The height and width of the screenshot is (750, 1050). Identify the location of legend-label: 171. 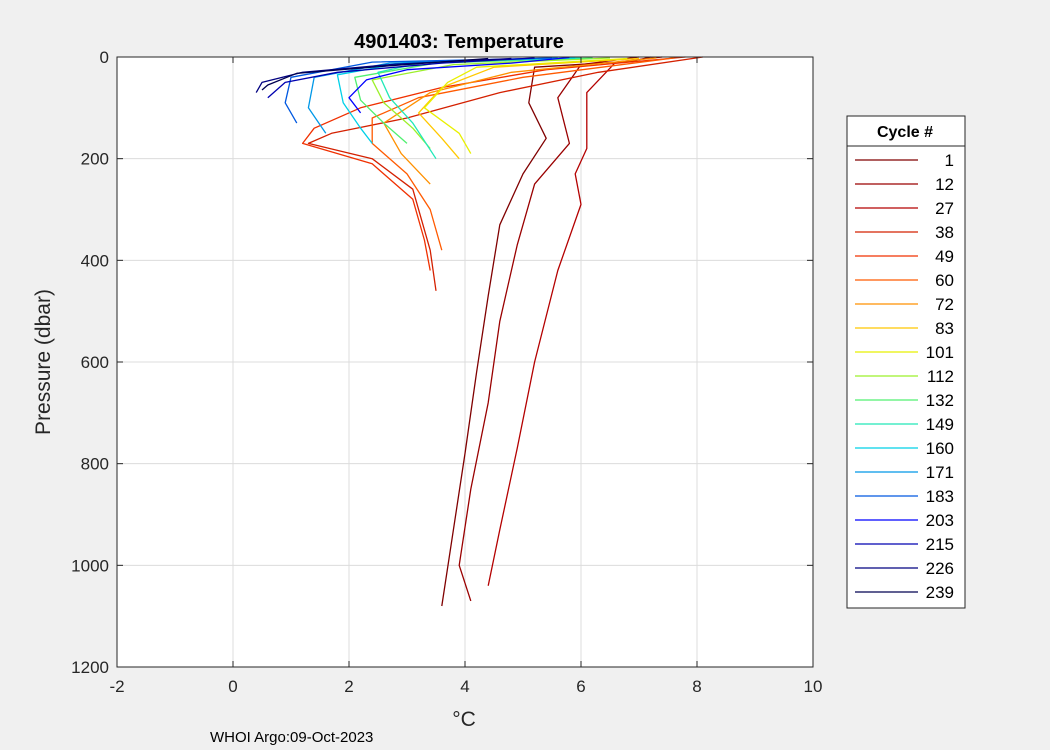
(940, 472).